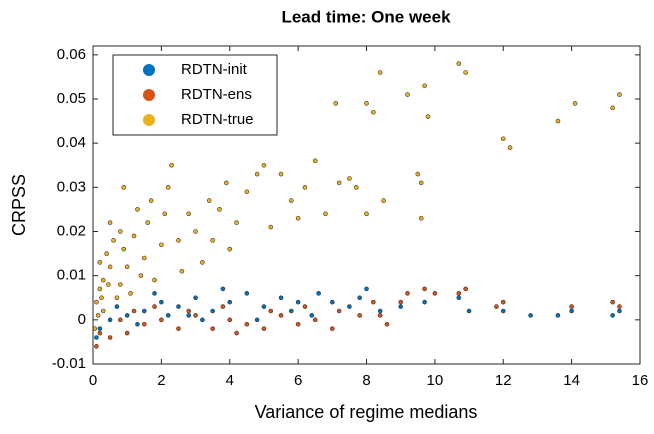 Image resolution: width=654 pixels, height=434 pixels. Describe the element at coordinates (161, 380) in the screenshot. I see `x-tick-label: 2` at that location.